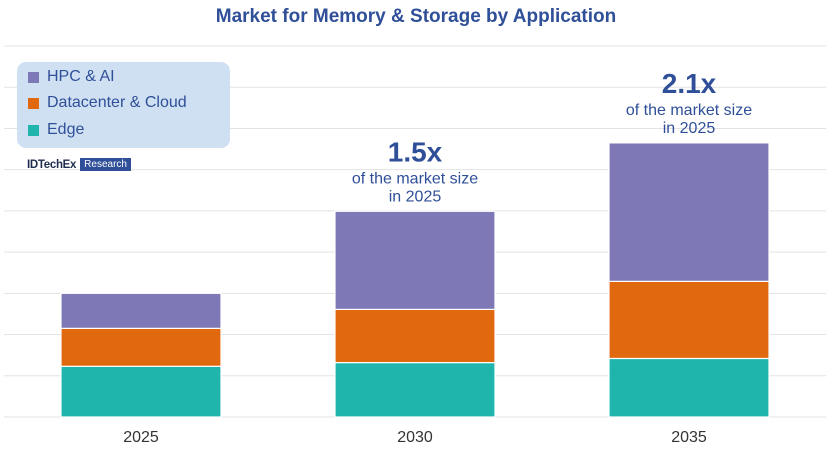 The height and width of the screenshot is (452, 832). Describe the element at coordinates (415, 260) in the screenshot. I see `bar-segment-hpc-ai-2030` at that location.